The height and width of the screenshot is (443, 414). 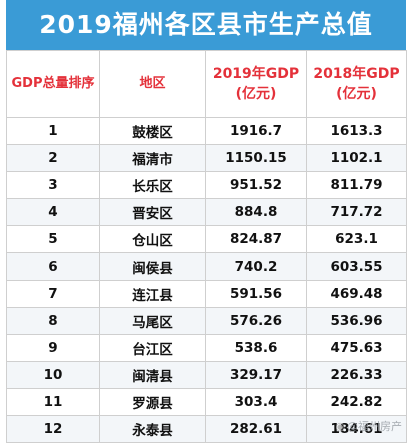 I want to click on gdp-2019-cell: 1150.15, so click(x=256, y=158).